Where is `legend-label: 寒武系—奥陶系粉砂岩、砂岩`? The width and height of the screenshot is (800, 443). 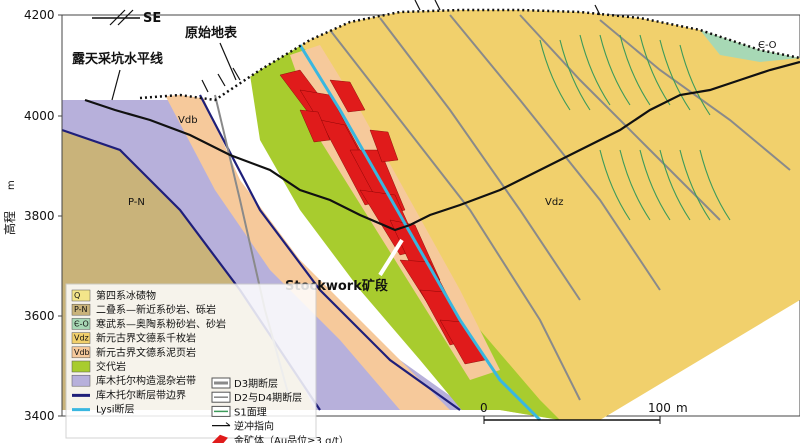
legend-label: 寒武系—奥陶系粉砂岩、砂岩 is located at coordinates (161, 323).